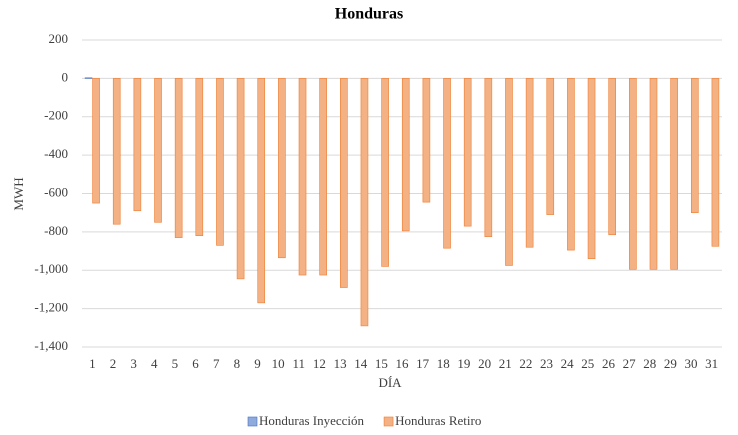  Describe the element at coordinates (278, 363) in the screenshot. I see `x-tick-label: 10` at that location.